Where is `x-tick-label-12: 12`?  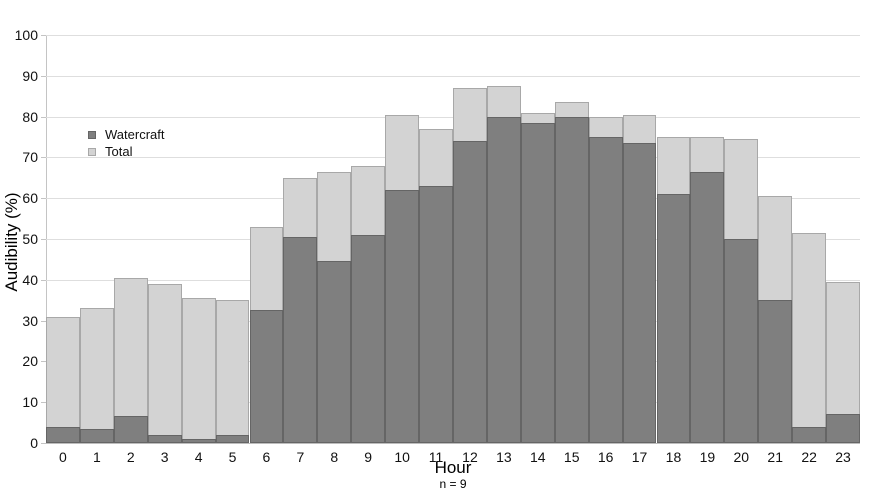 x-tick-label-12: 12 is located at coordinates (470, 457).